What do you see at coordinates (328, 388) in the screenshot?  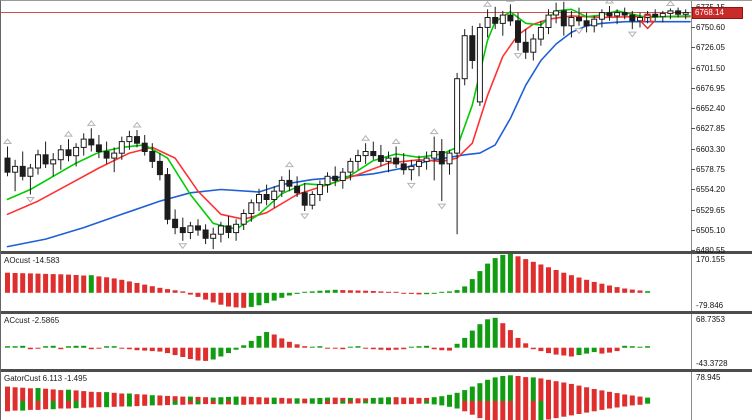 I see `gator-bars-up` at bounding box center [328, 388].